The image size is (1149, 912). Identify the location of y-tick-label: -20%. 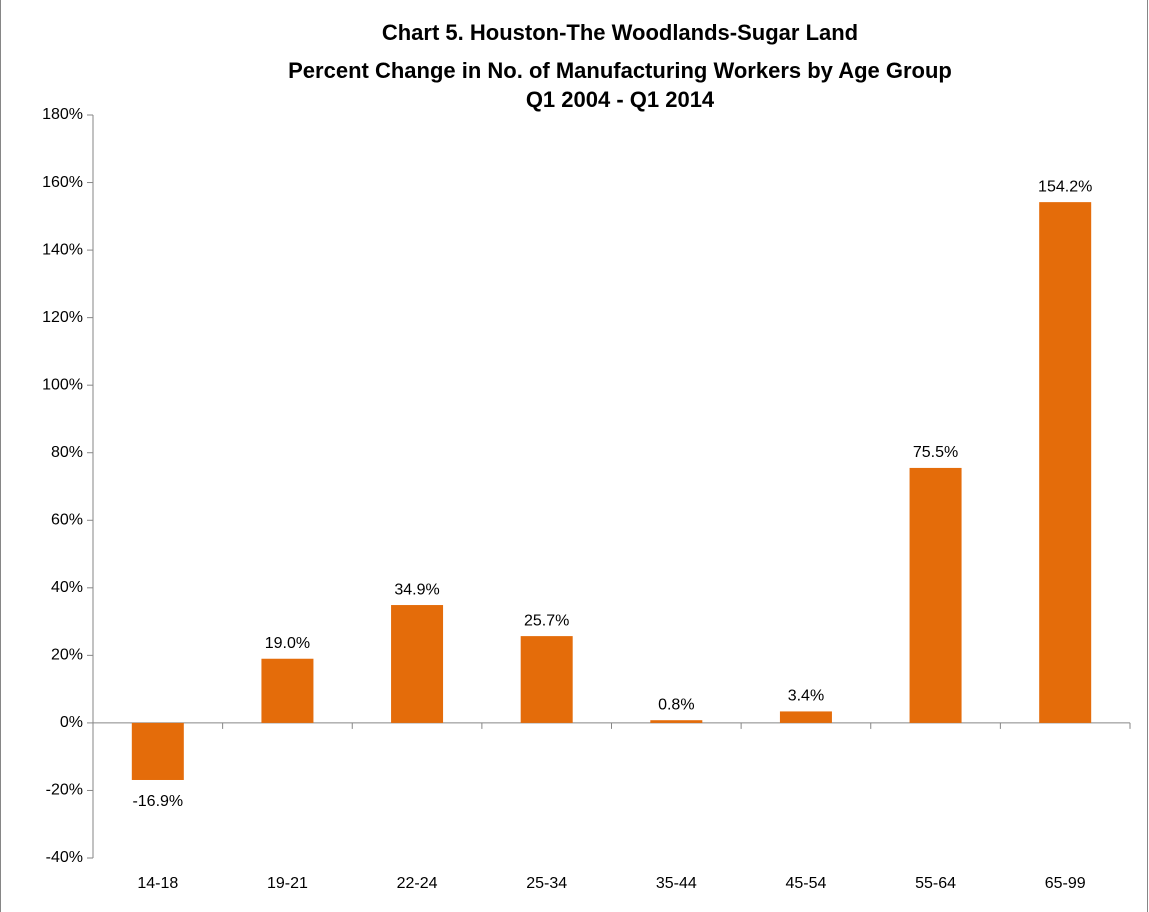
(64, 790).